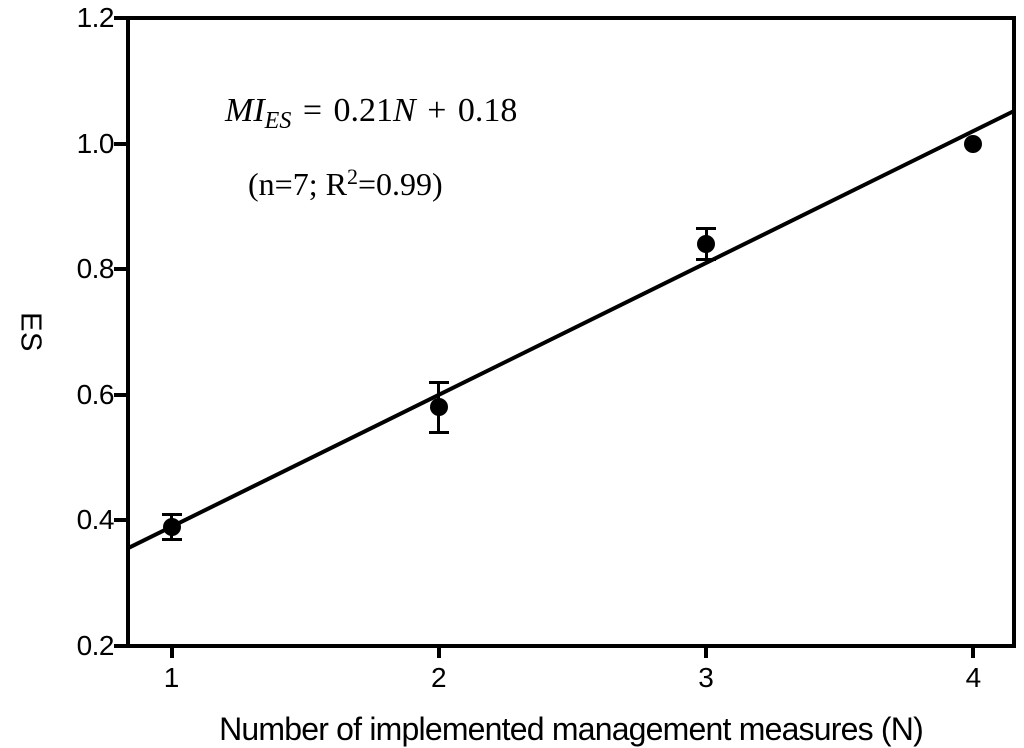  What do you see at coordinates (404, 110) in the screenshot?
I see `equation-variable: N` at bounding box center [404, 110].